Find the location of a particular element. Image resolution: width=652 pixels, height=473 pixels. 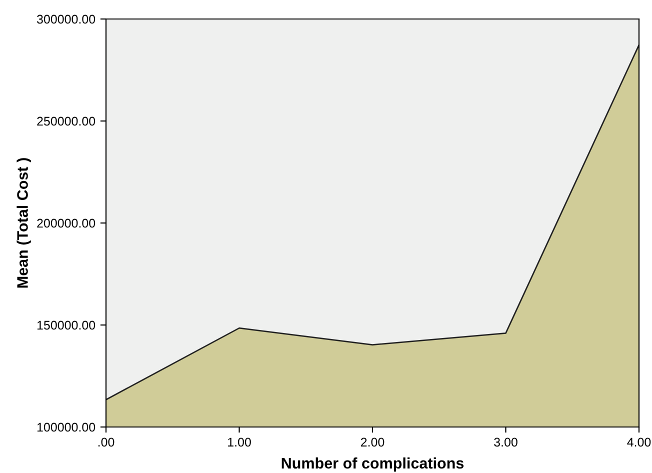

y-tick-label: 150000.00 is located at coordinates (66, 325).